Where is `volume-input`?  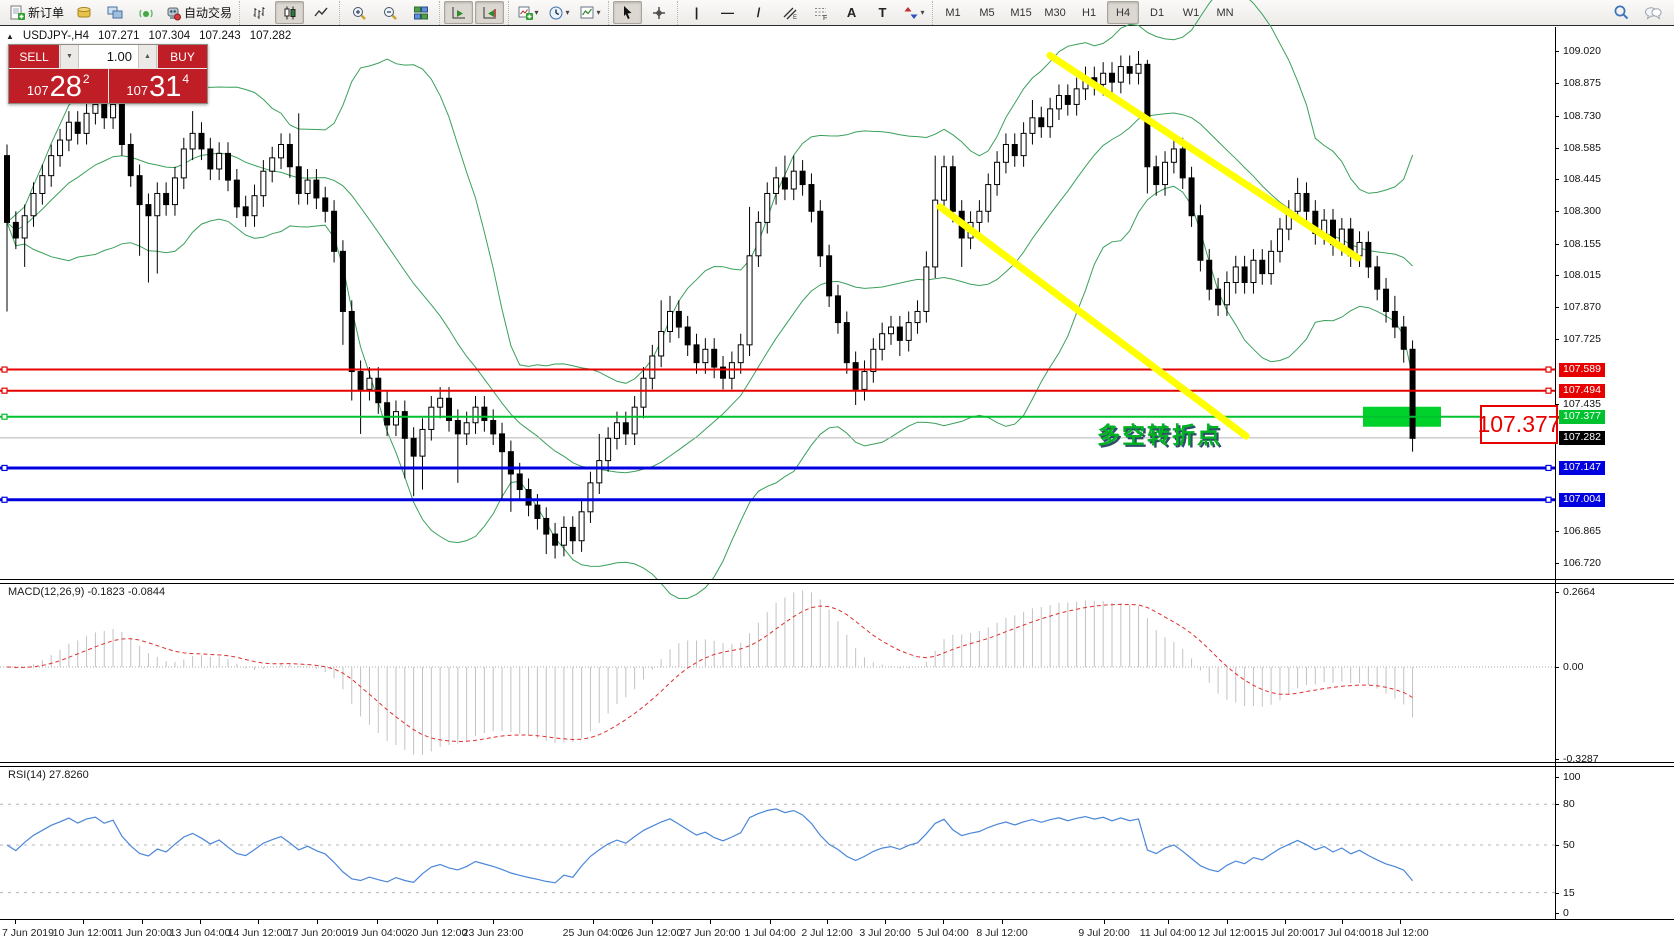 volume-input is located at coordinates (108, 56).